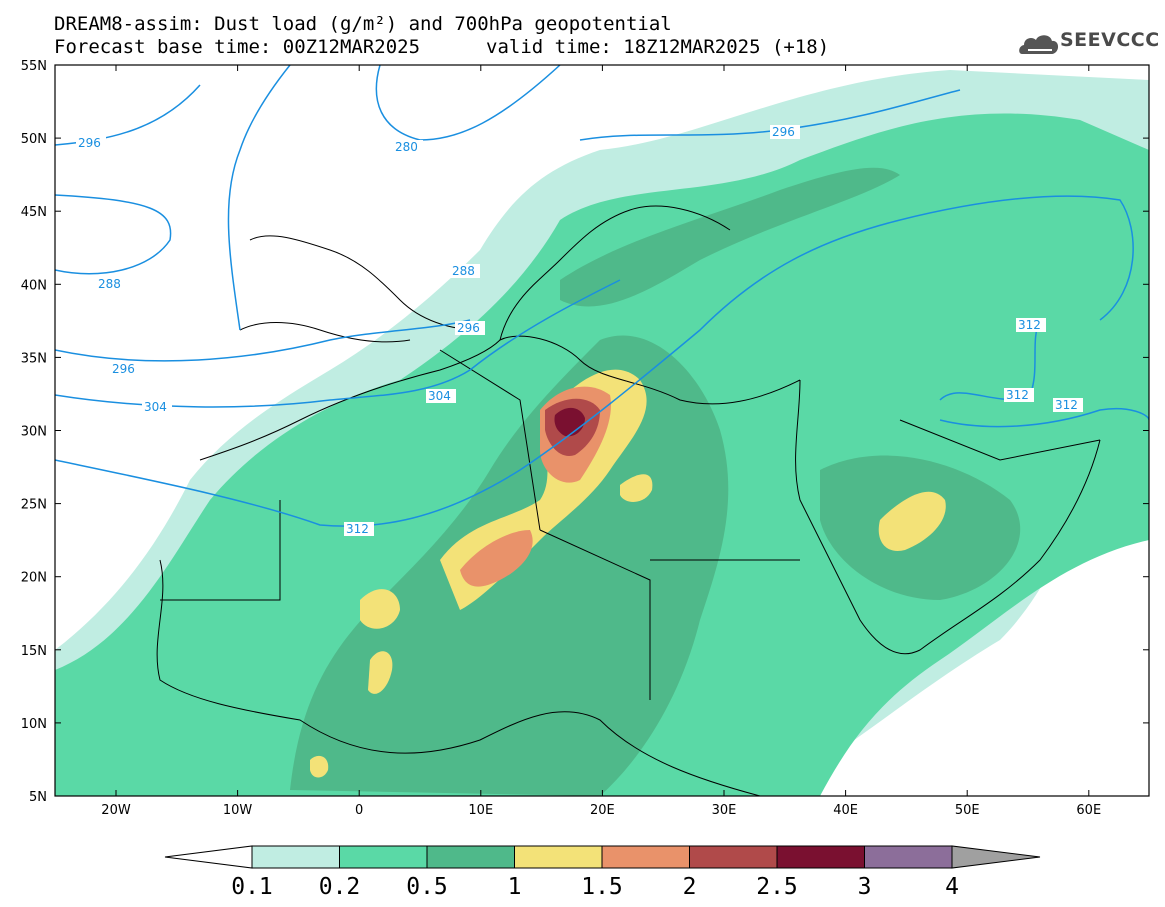  Describe the element at coordinates (515, 887) in the screenshot. I see `colorbar-label: 1` at that location.